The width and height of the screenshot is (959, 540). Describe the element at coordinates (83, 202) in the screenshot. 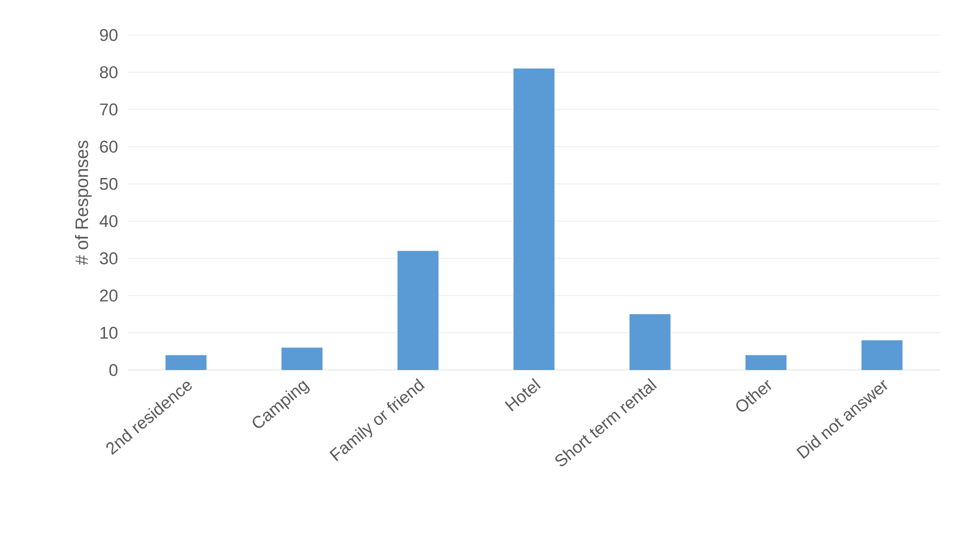

I see `y-axis-title: # of Responses` at that location.